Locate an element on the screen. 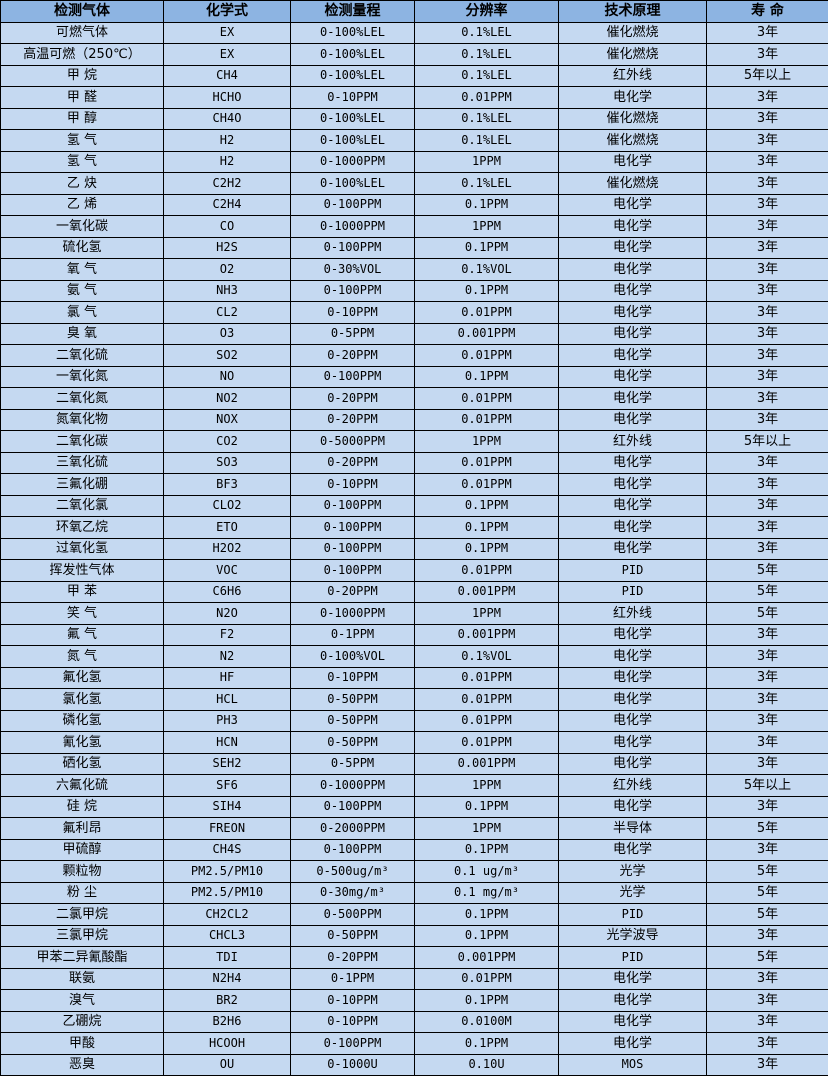 Image resolution: width=828 pixels, height=1076 pixels. cell-gas: 氨 气 is located at coordinates (82, 291).